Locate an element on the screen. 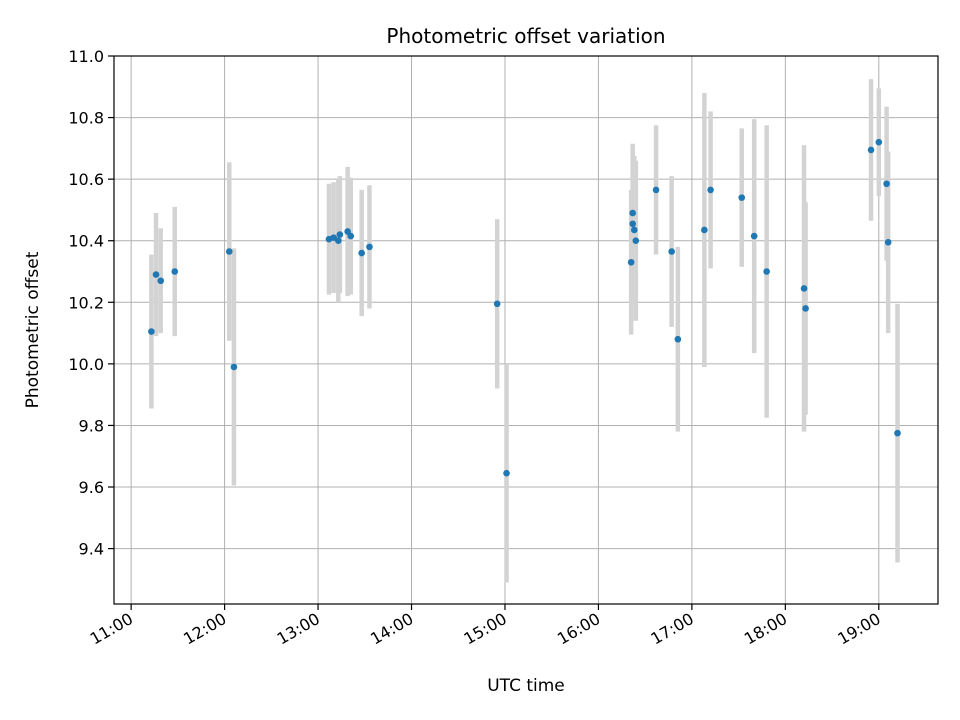 Image resolution: width=960 pixels, height=720 pixels. y-tick-label: 10.0 is located at coordinates (86, 364).